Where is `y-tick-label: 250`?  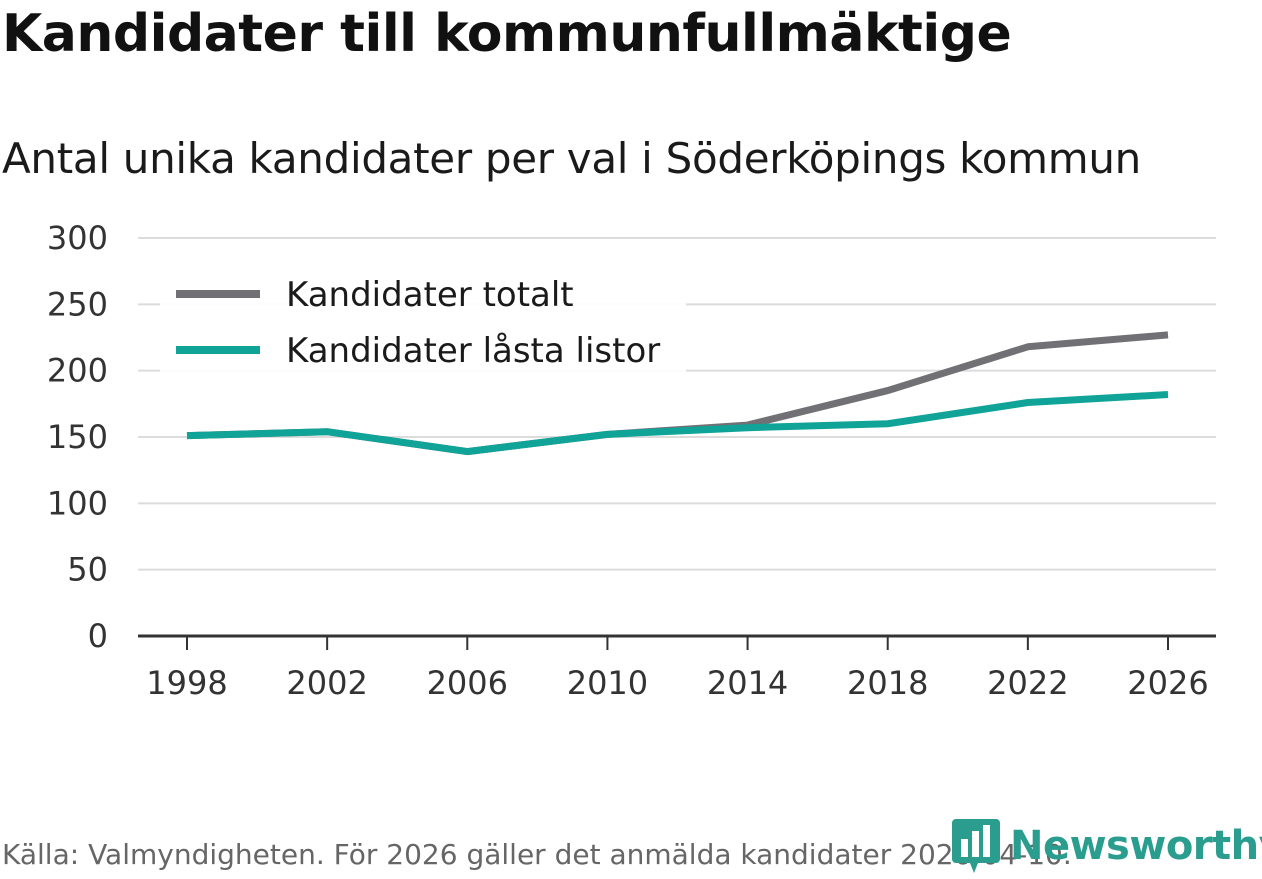 y-tick-label: 250 is located at coordinates (77, 304).